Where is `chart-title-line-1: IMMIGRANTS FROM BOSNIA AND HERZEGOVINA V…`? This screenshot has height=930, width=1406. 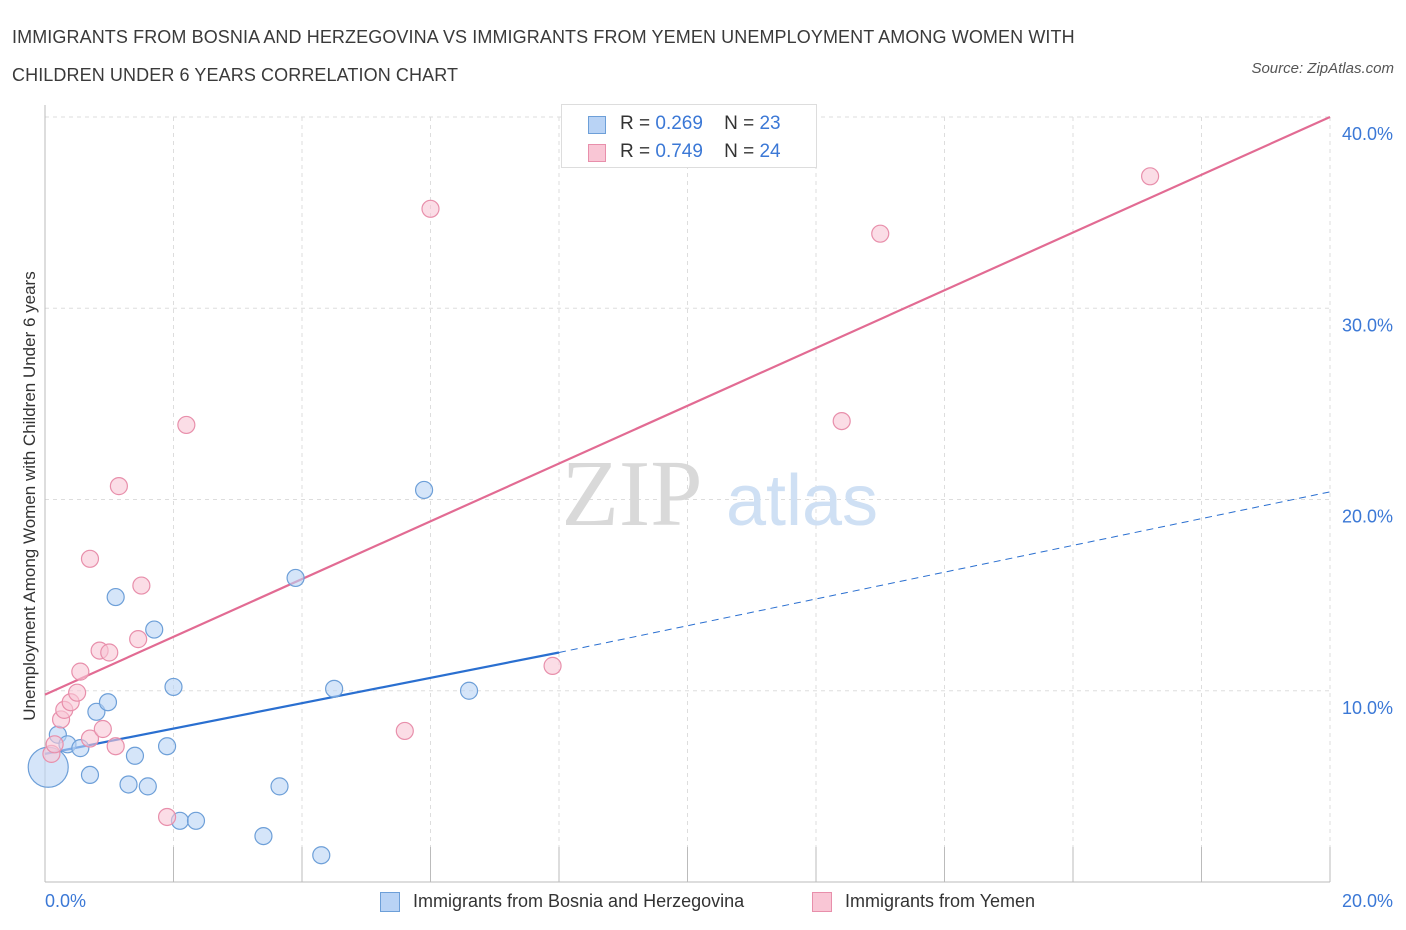 chart-title-line-1: IMMIGRANTS FROM BOSNIA AND HERZEGOVINA V… is located at coordinates (543, 37).